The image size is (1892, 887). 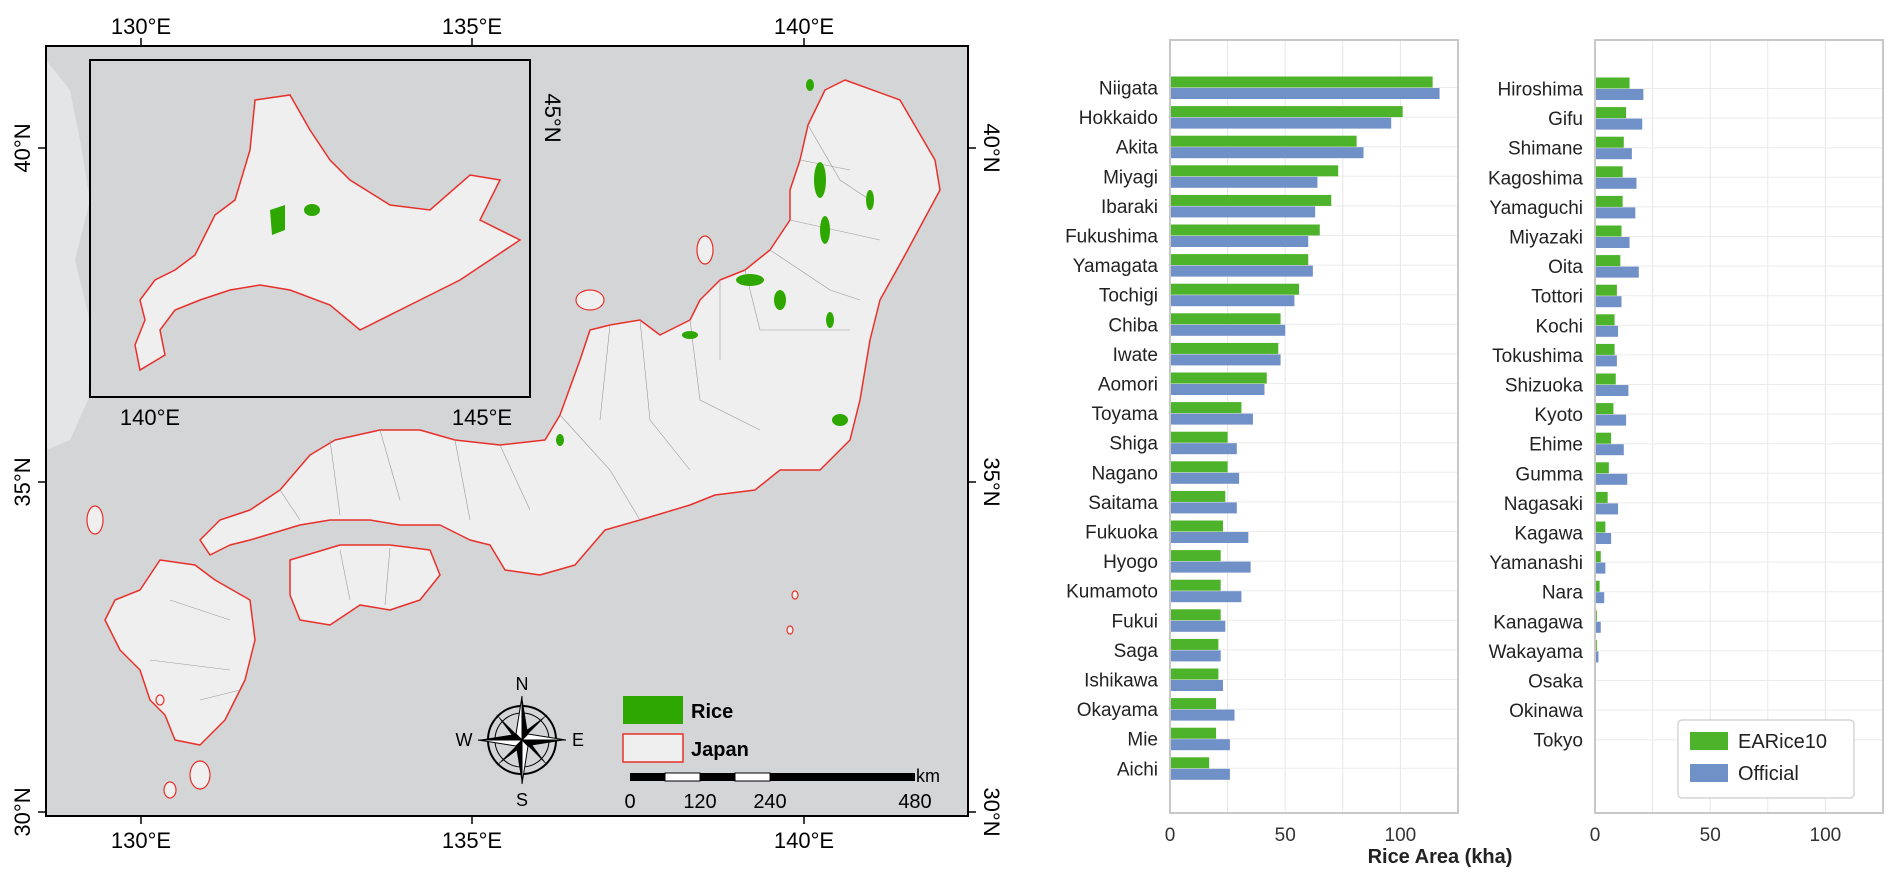 What do you see at coordinates (1401, 835) in the screenshot?
I see `x-tick-label: 100` at bounding box center [1401, 835].